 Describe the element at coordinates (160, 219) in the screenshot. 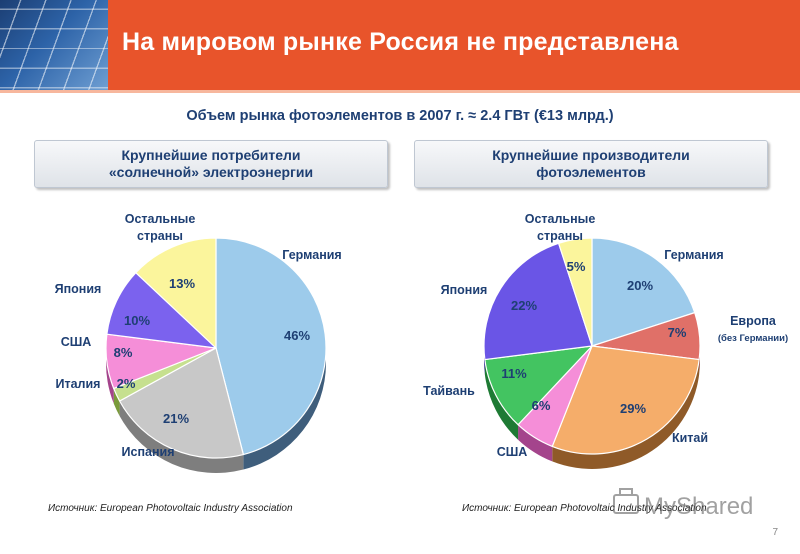

I see `c1-label-others-line1: Остальные` at that location.